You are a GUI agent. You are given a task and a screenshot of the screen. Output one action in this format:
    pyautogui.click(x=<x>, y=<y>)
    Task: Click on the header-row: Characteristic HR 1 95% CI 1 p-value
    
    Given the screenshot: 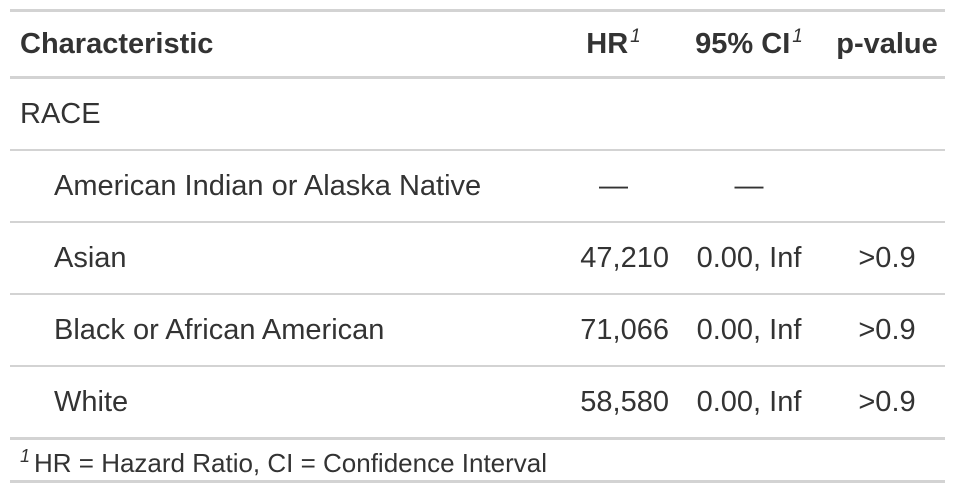 What is the action you would take?
    pyautogui.click(x=477, y=44)
    